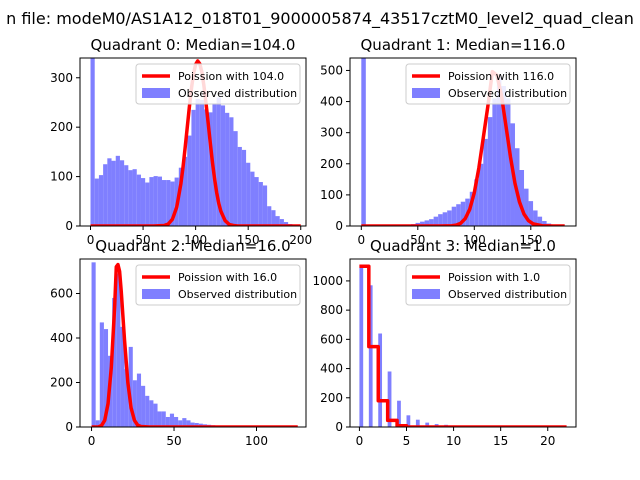 This screenshot has height=480, width=640. What do you see at coordinates (218, 285) in the screenshot?
I see `legend: Poission with 16.0 Observed distribution` at bounding box center [218, 285].